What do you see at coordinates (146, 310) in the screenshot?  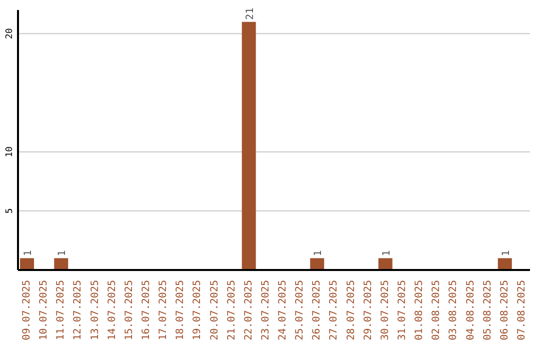 I see `x-tick-label: 16.07.2025` at bounding box center [146, 310].